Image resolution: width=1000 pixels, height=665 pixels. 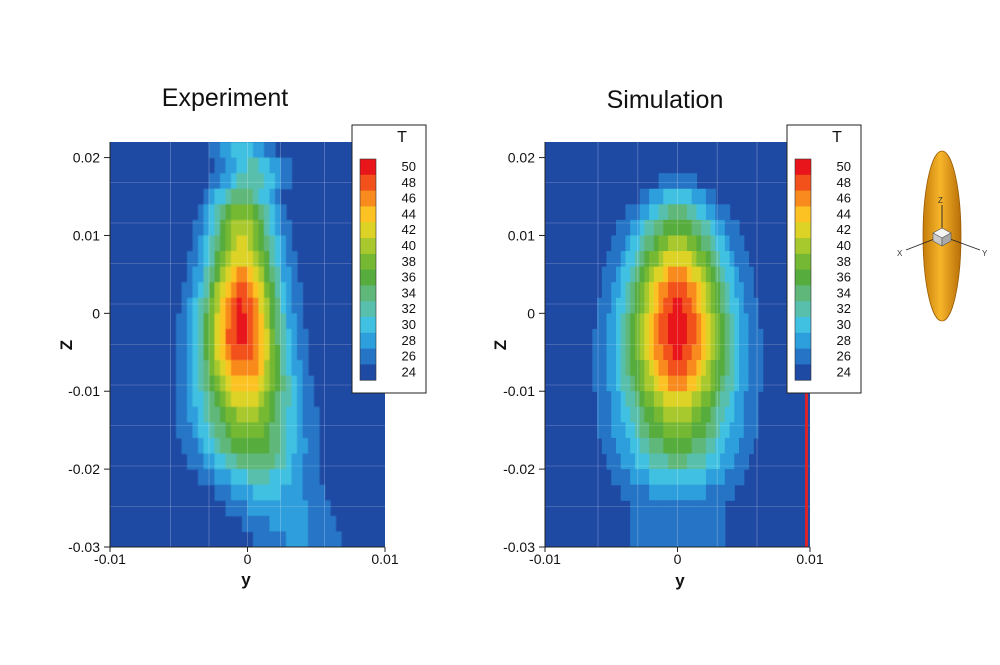 I want to click on x-tick-label: 0.01, so click(x=809, y=559).